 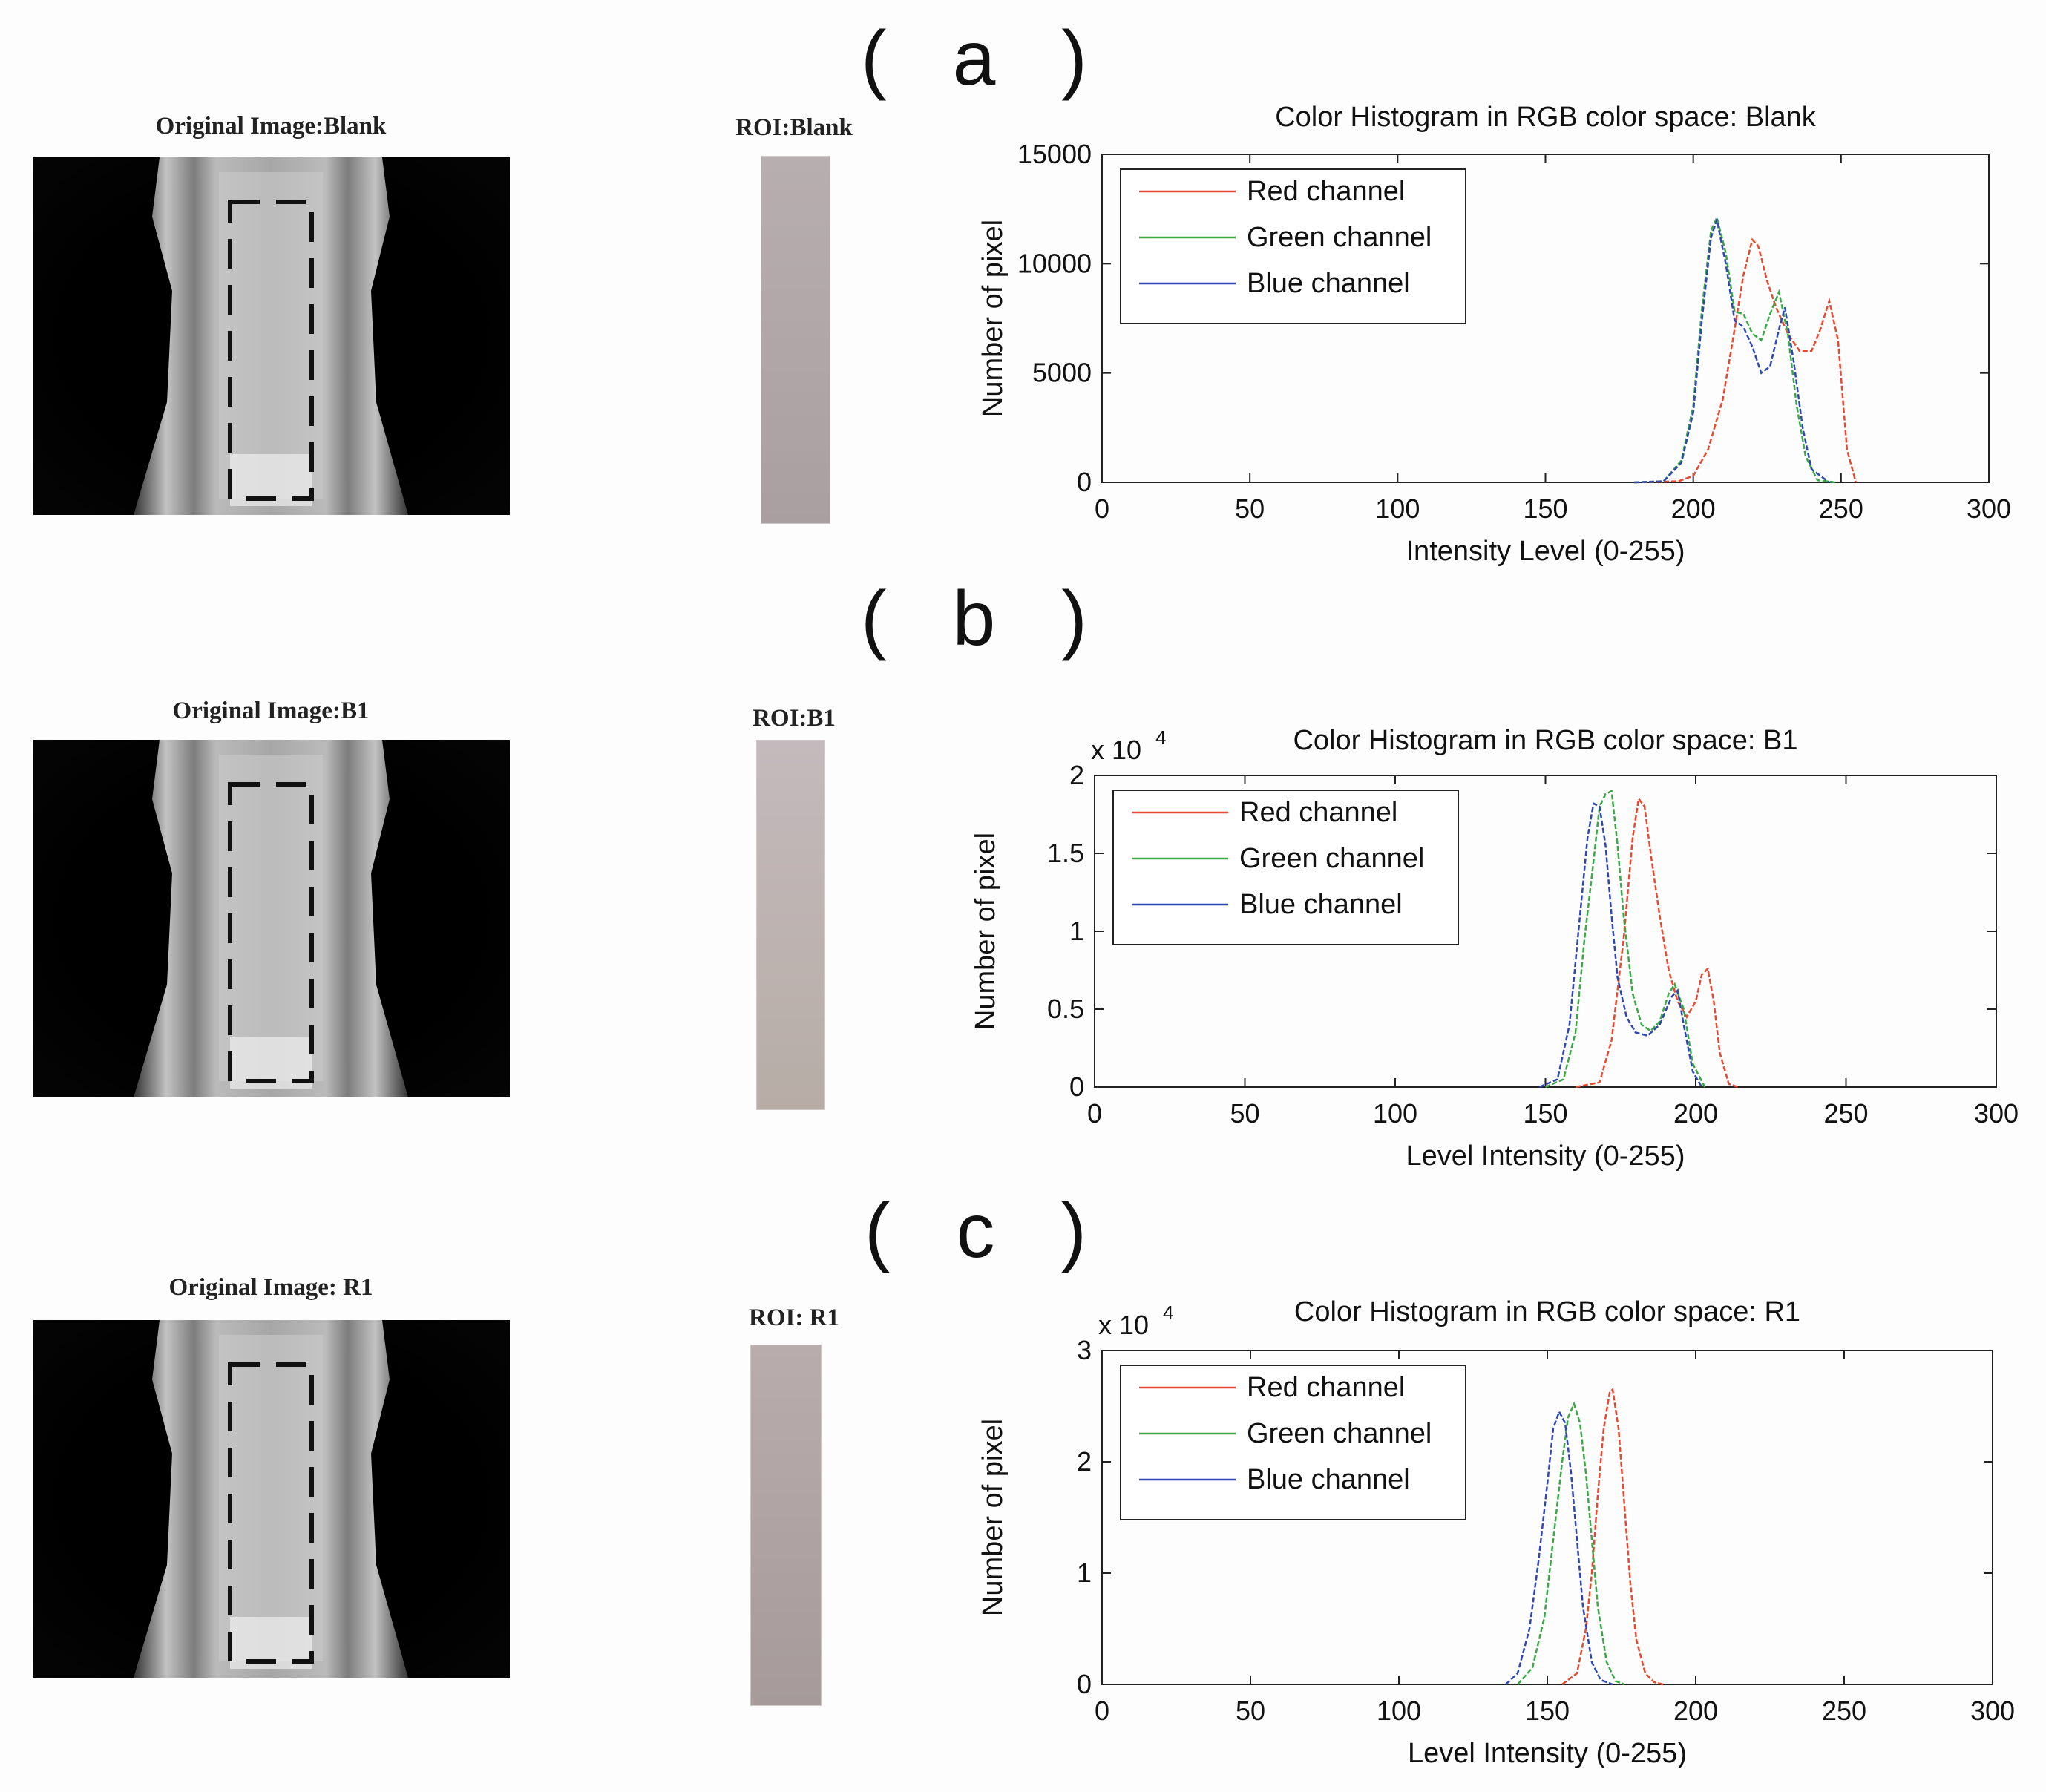 I want to click on photo-title-b: Original Image:B1, so click(x=271, y=711).